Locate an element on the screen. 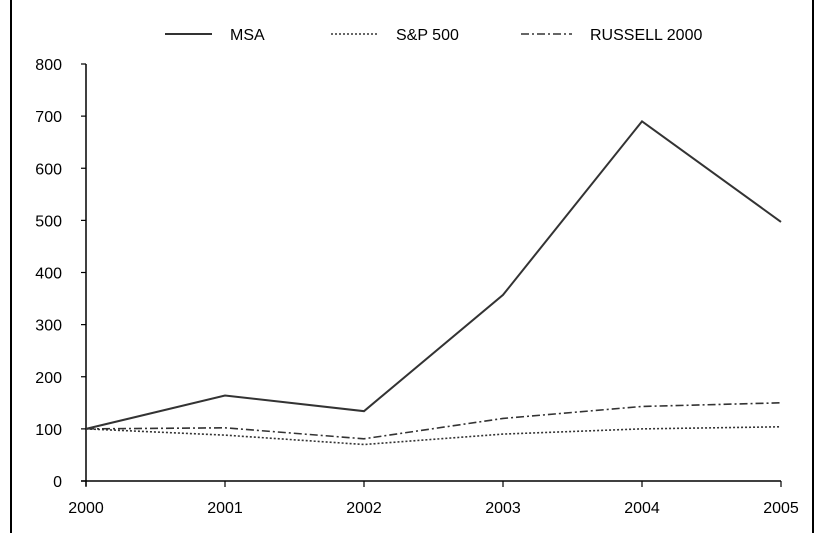 Image resolution: width=815 pixels, height=533 pixels. x-tick-label: 2000 is located at coordinates (86, 508).